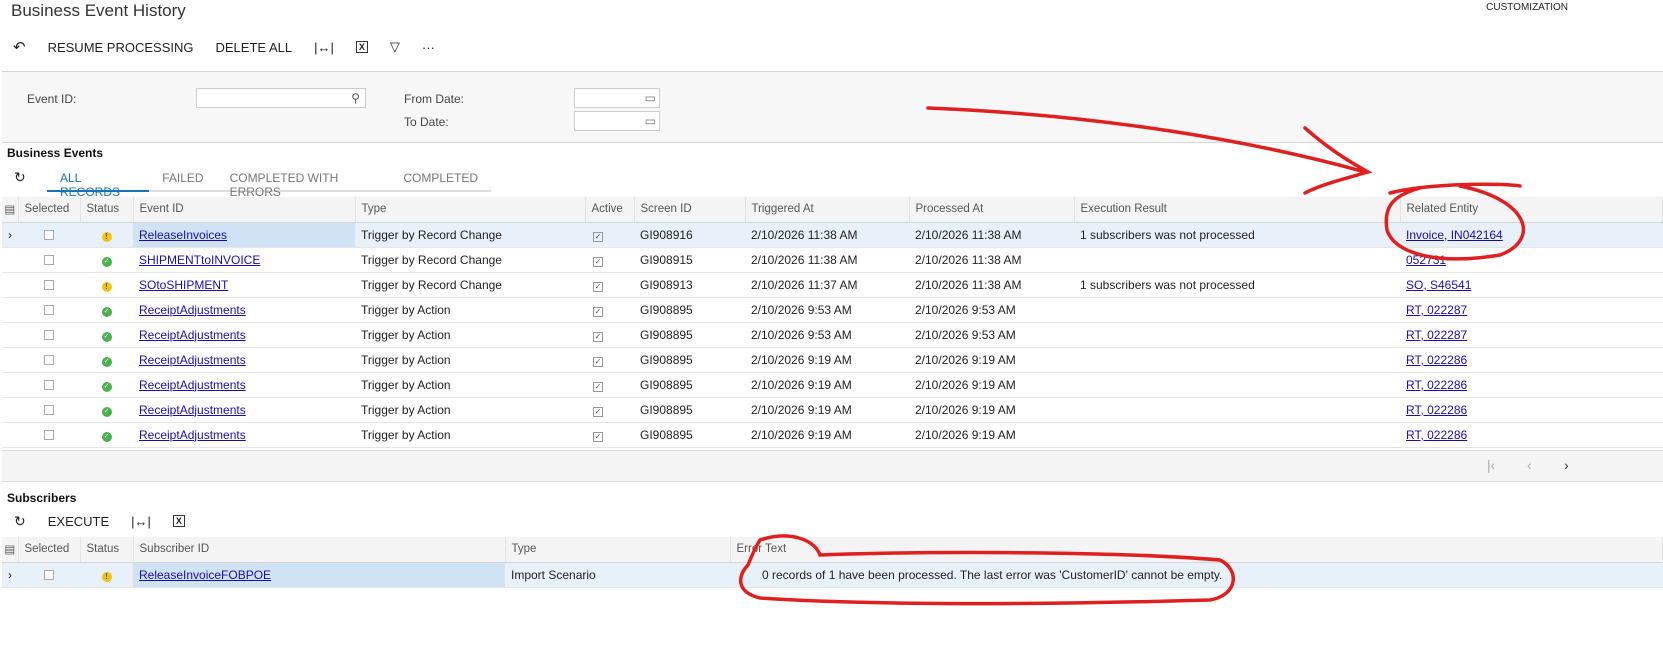 The height and width of the screenshot is (647, 1663). What do you see at coordinates (319, 550) in the screenshot?
I see `col-subscriber-id: Subscriber ID` at bounding box center [319, 550].